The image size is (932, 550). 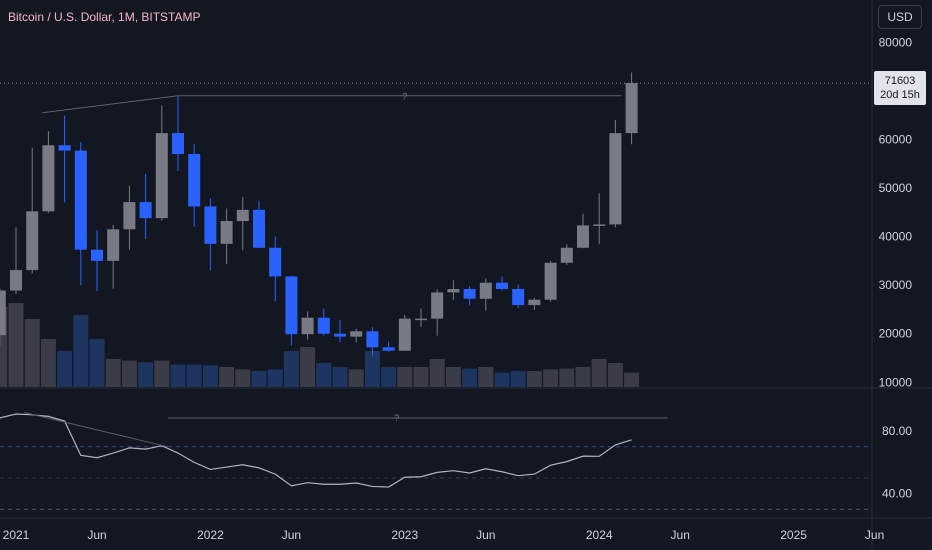 I want to click on currency-button: USD, so click(x=900, y=17).